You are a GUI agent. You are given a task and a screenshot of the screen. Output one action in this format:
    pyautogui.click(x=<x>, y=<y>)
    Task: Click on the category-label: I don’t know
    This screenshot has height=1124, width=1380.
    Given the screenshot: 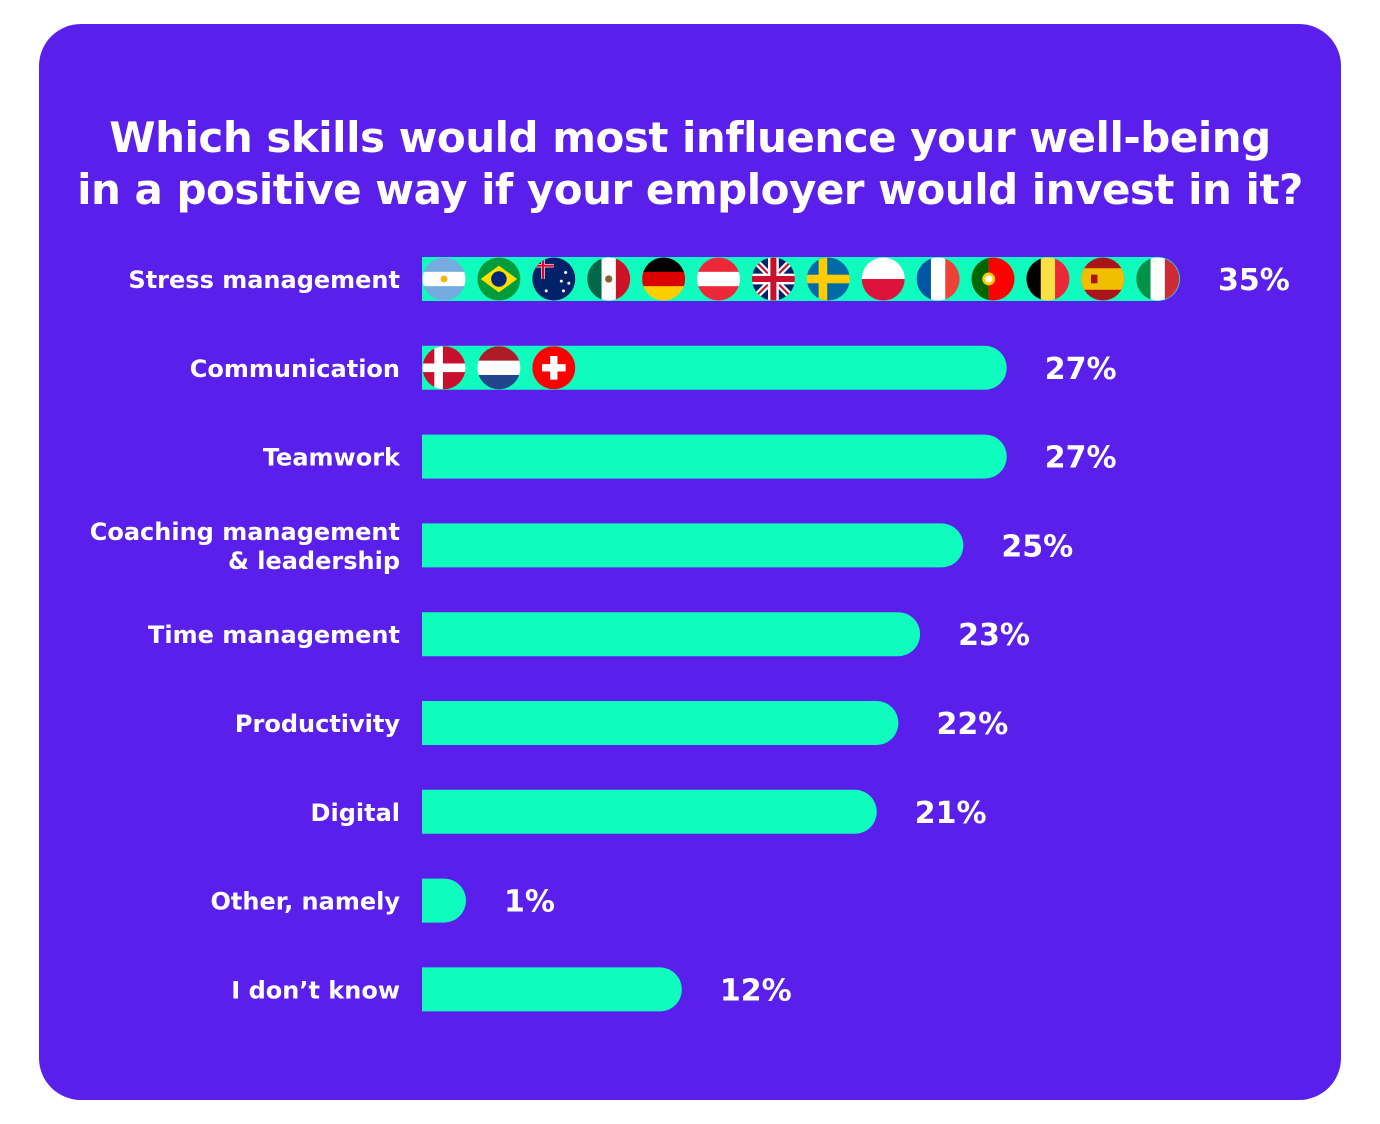 What is the action you would take?
    pyautogui.click(x=315, y=990)
    